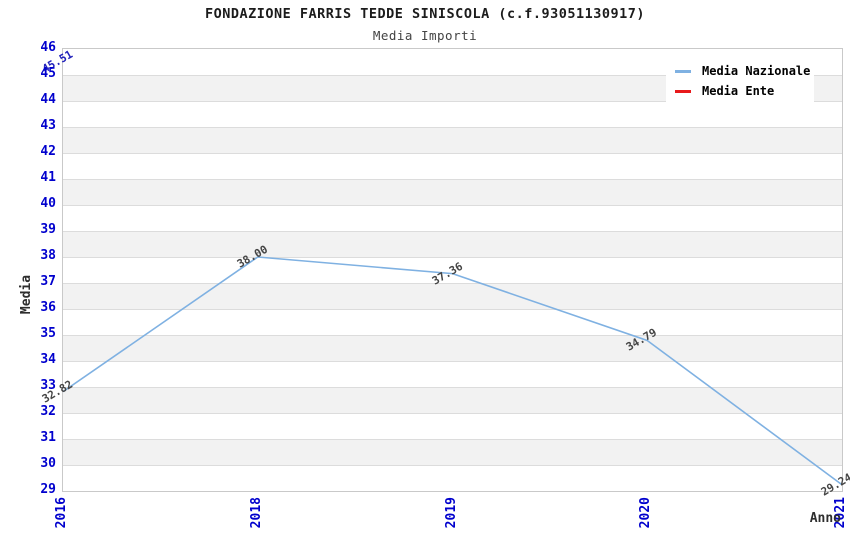 This screenshot has width=850, height=550. What do you see at coordinates (48, 73) in the screenshot?
I see `y-tick-label: 45` at bounding box center [48, 73].